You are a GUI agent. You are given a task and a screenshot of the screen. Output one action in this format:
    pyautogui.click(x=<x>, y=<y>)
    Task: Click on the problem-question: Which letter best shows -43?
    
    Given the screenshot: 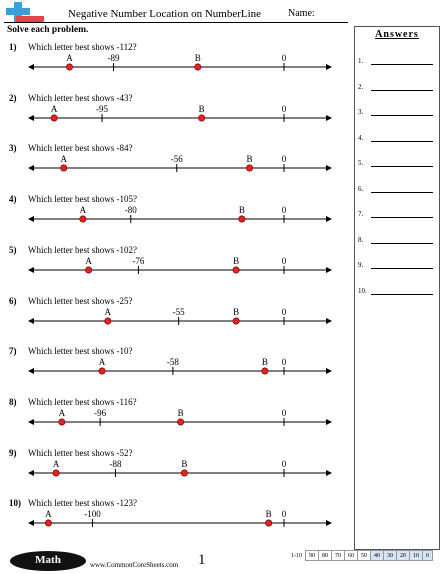 What is the action you would take?
    pyautogui.click(x=80, y=97)
    